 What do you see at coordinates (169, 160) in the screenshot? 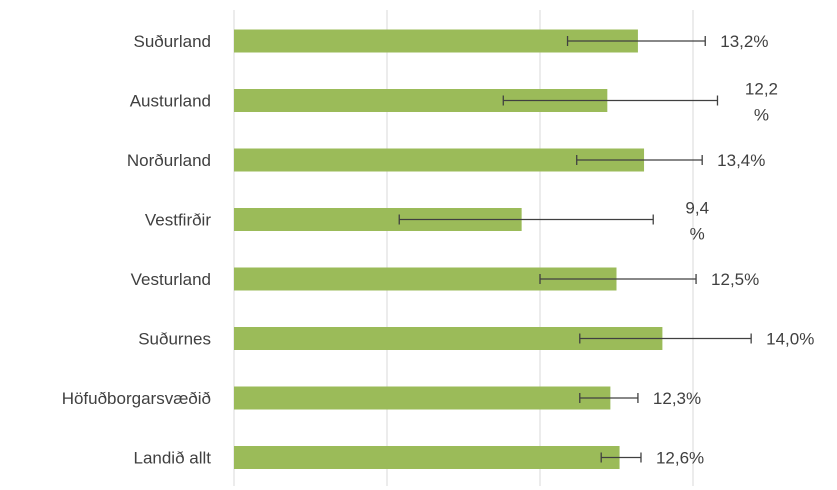
I see `category-label: Norðurland` at bounding box center [169, 160].